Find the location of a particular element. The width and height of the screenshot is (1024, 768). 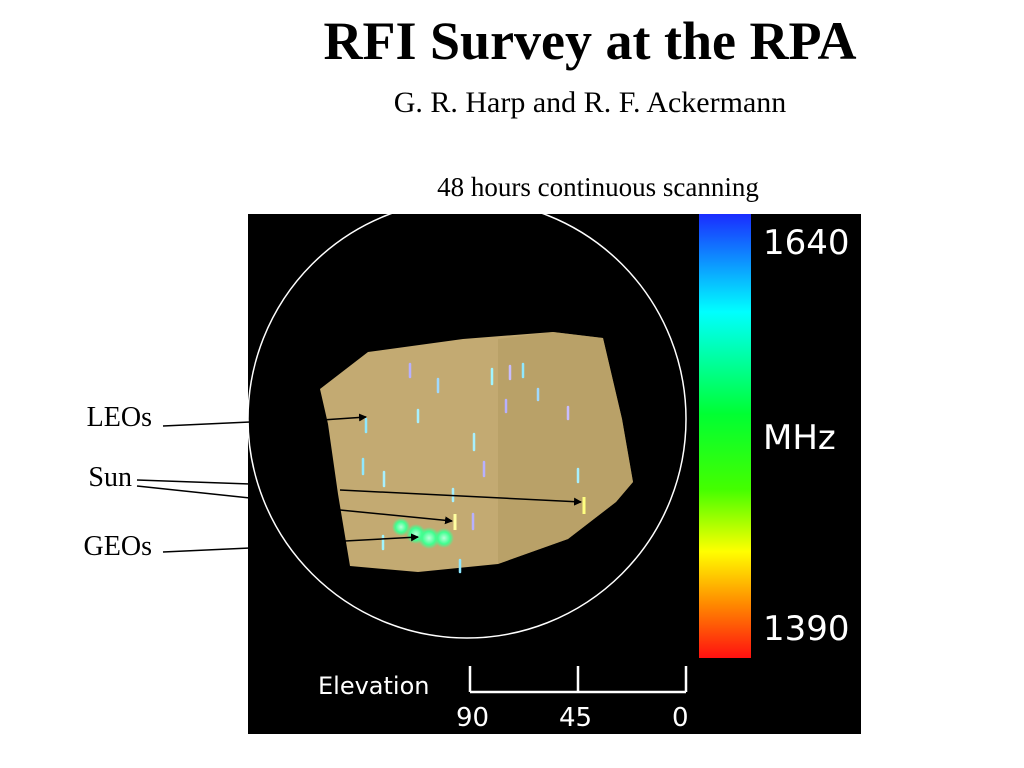

elevation-tick-90: 90 is located at coordinates (472, 718).